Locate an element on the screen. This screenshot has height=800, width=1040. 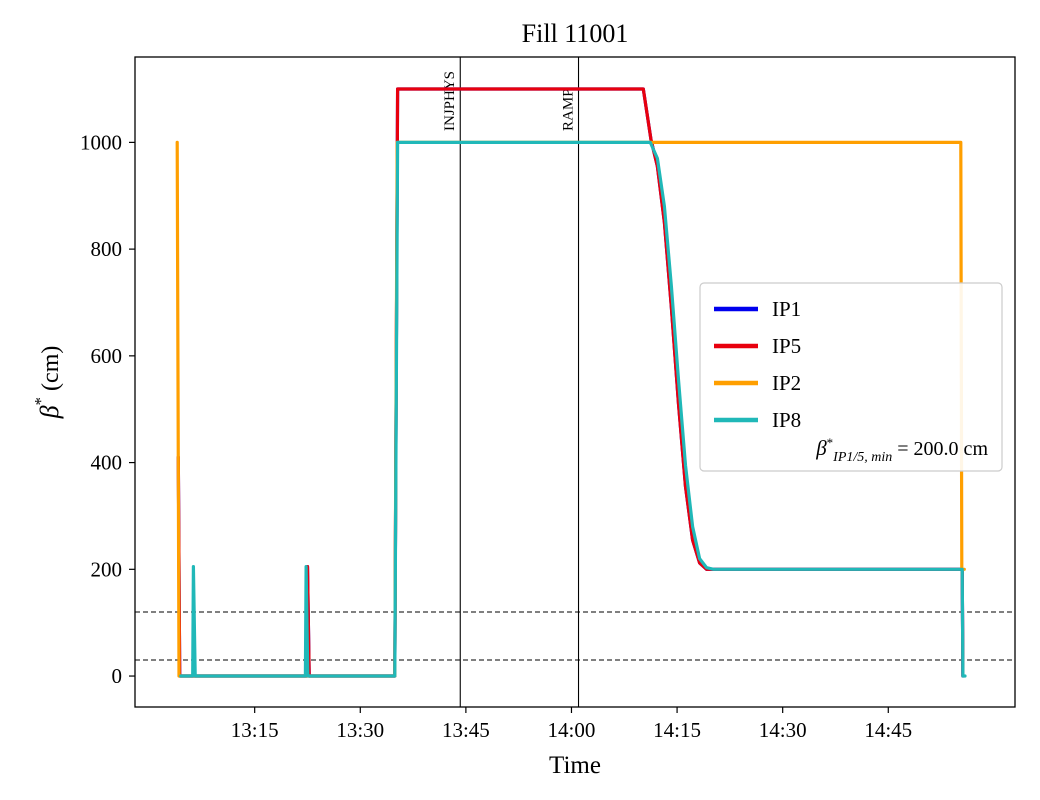
y-tick-label: 600 is located at coordinates (107, 356).